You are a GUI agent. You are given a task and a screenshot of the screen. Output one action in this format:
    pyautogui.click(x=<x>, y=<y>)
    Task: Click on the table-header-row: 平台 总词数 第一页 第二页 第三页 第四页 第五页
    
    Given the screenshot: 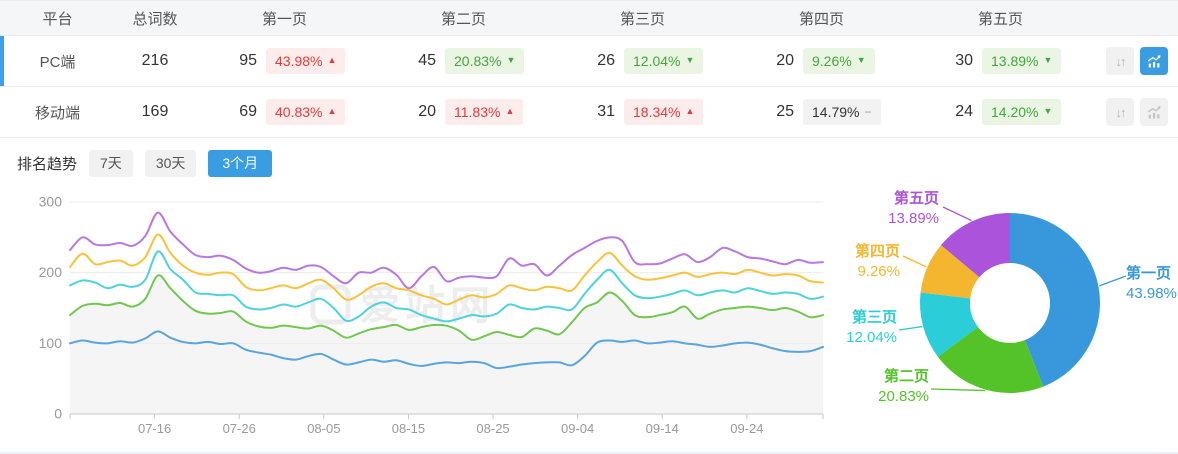 What is the action you would take?
    pyautogui.click(x=589, y=18)
    